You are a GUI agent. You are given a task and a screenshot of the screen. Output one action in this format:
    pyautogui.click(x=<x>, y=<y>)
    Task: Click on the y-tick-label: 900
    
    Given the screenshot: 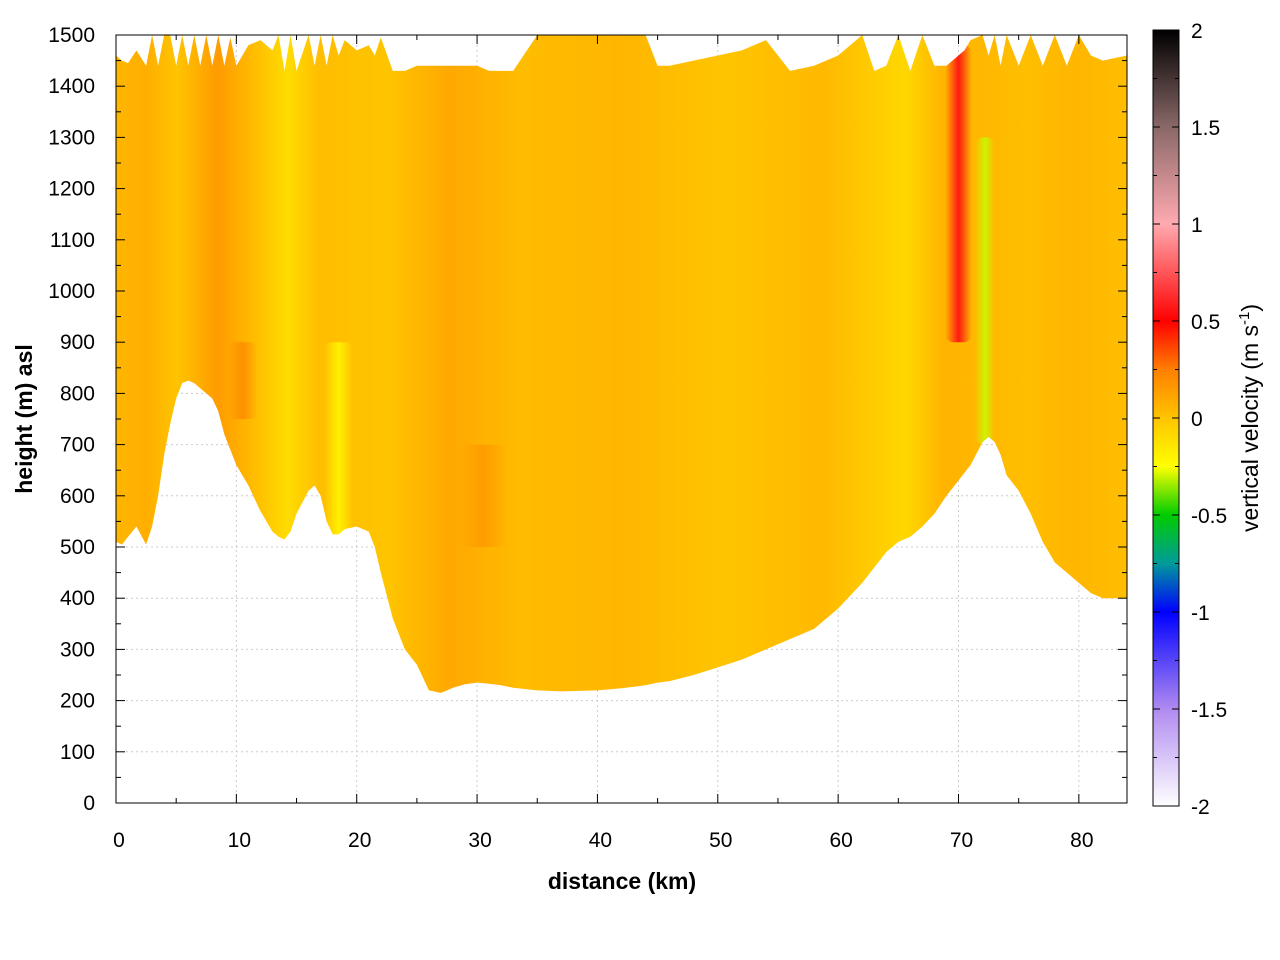 What is the action you would take?
    pyautogui.click(x=77, y=342)
    